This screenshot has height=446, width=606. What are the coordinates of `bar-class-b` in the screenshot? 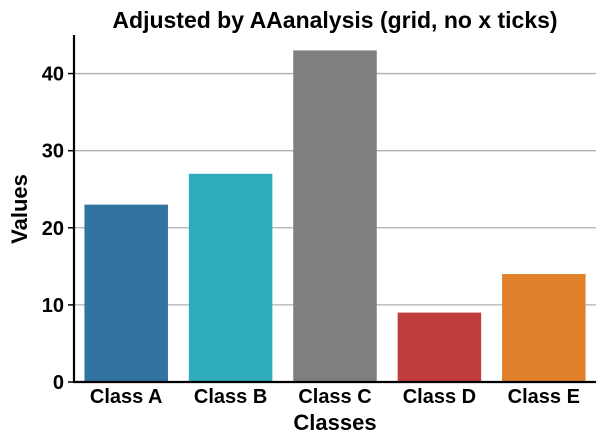 It's located at (230, 277).